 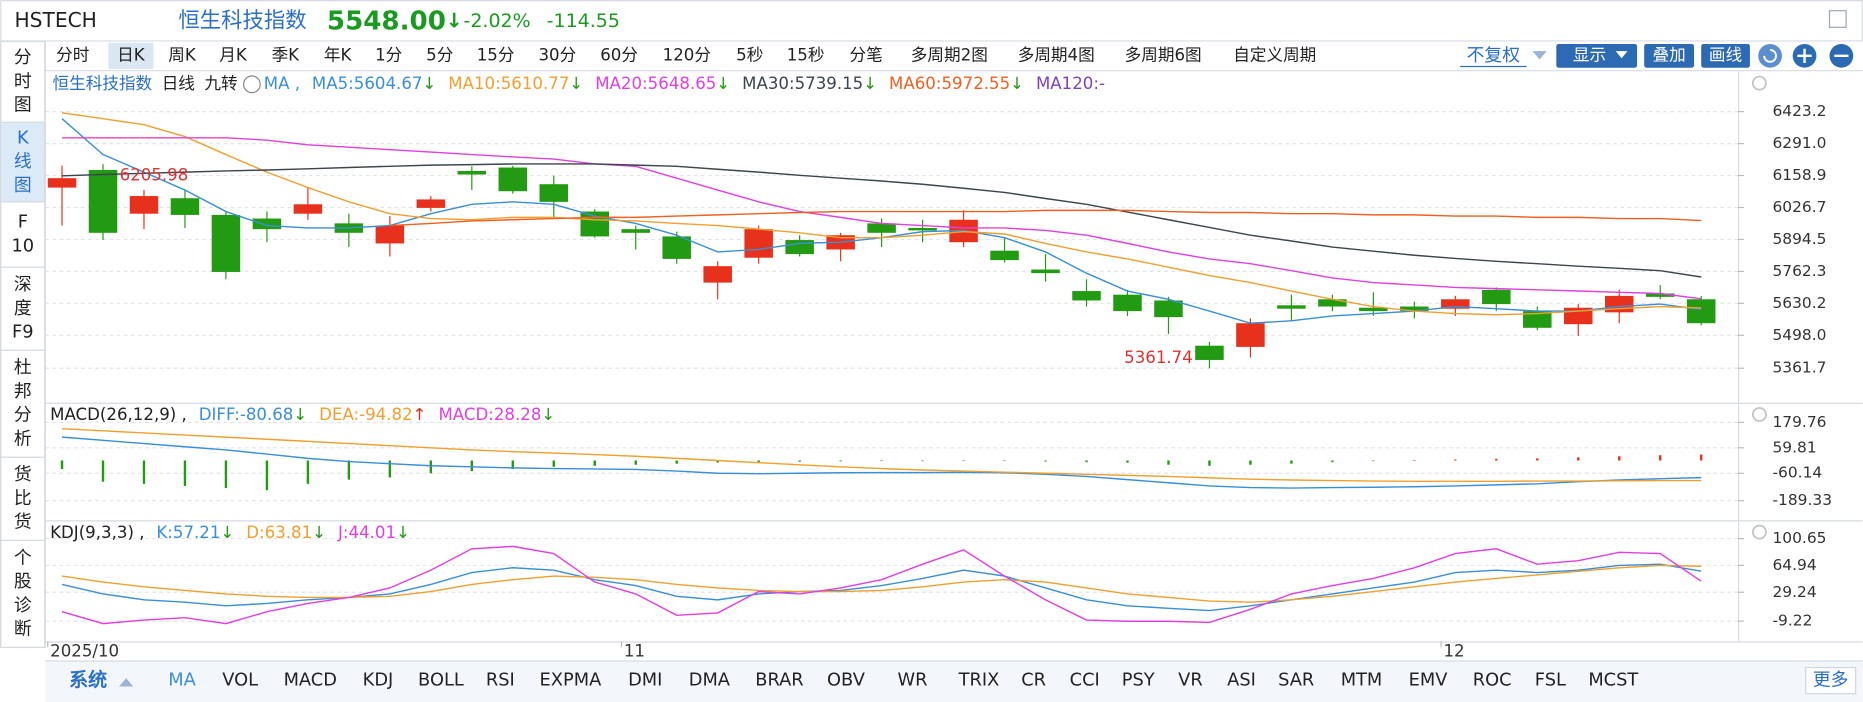 What do you see at coordinates (571, 680) in the screenshot?
I see `indicator-tab: EXPMA` at bounding box center [571, 680].